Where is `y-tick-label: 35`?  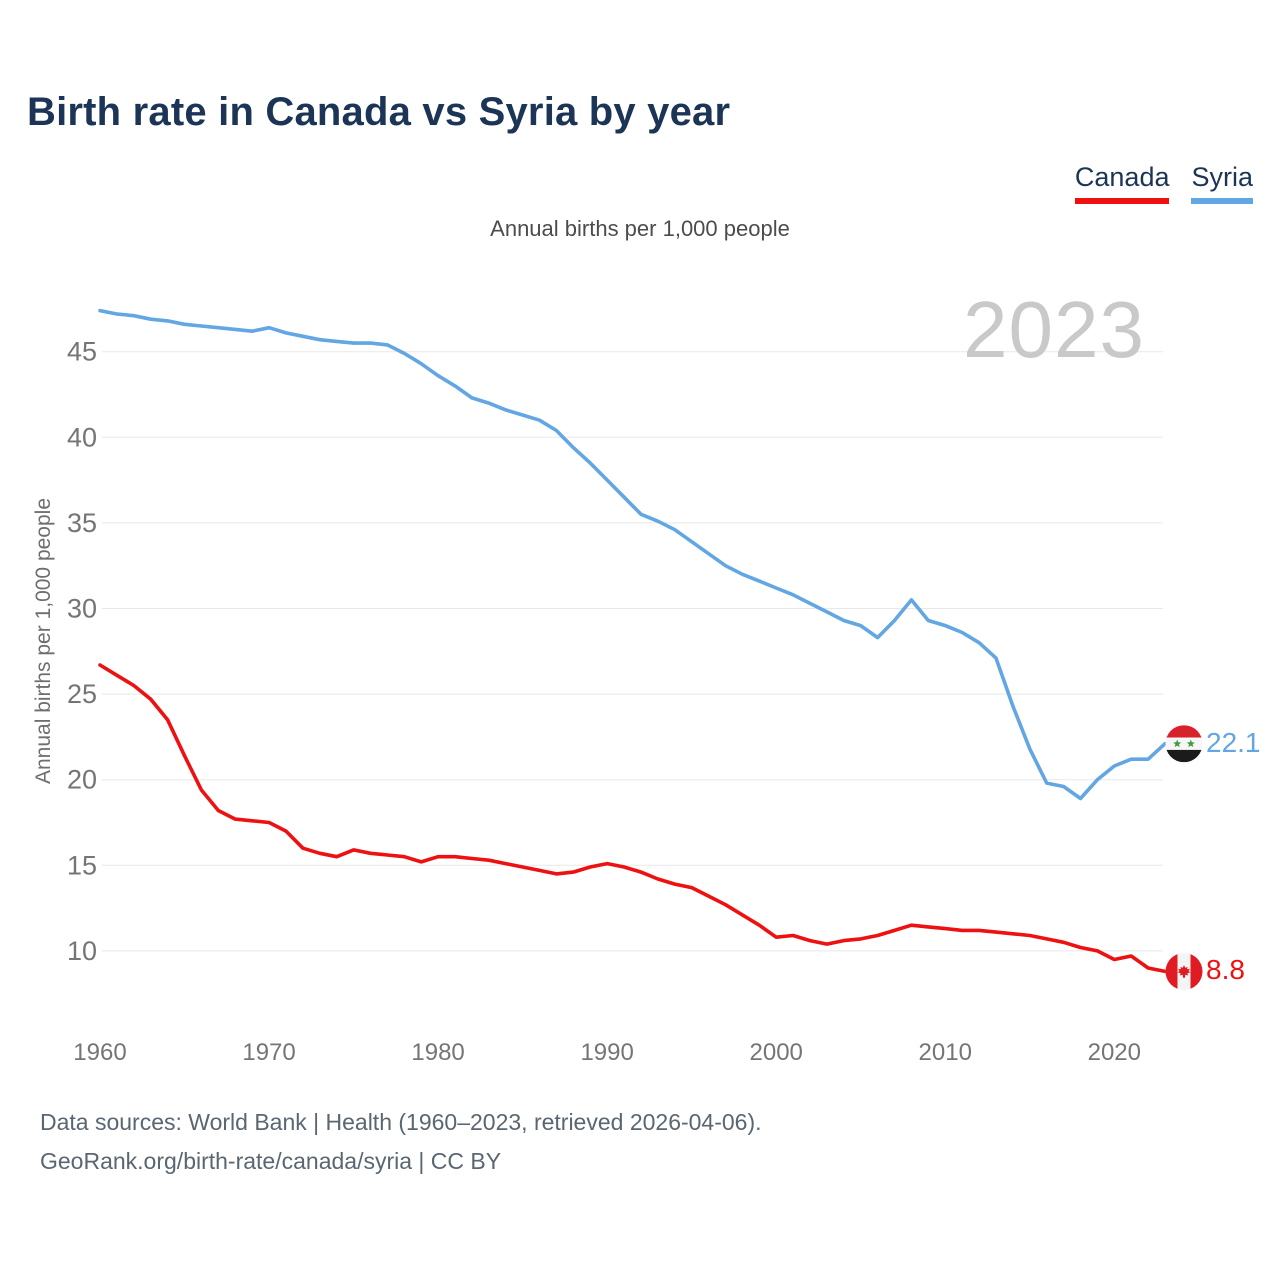
y-tick-label: 35 is located at coordinates (82, 523).